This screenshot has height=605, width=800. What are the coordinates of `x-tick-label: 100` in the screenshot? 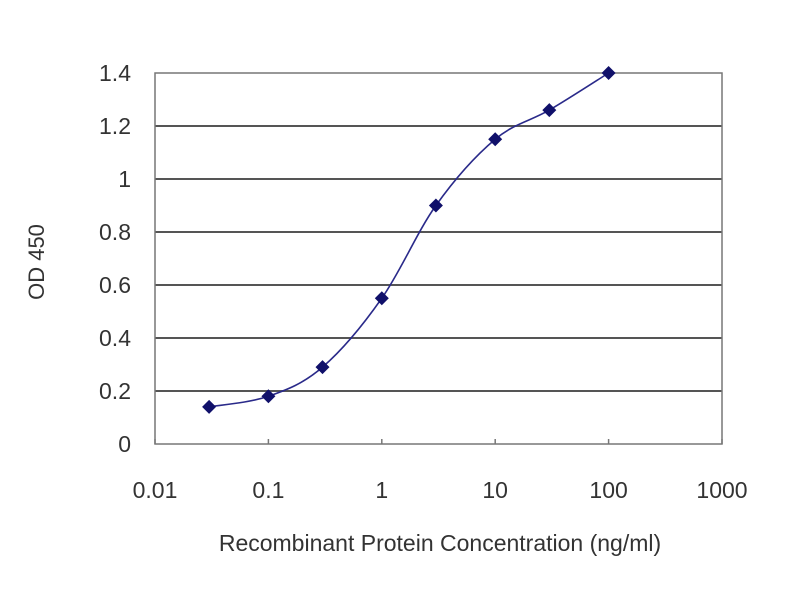 It's located at (608, 490).